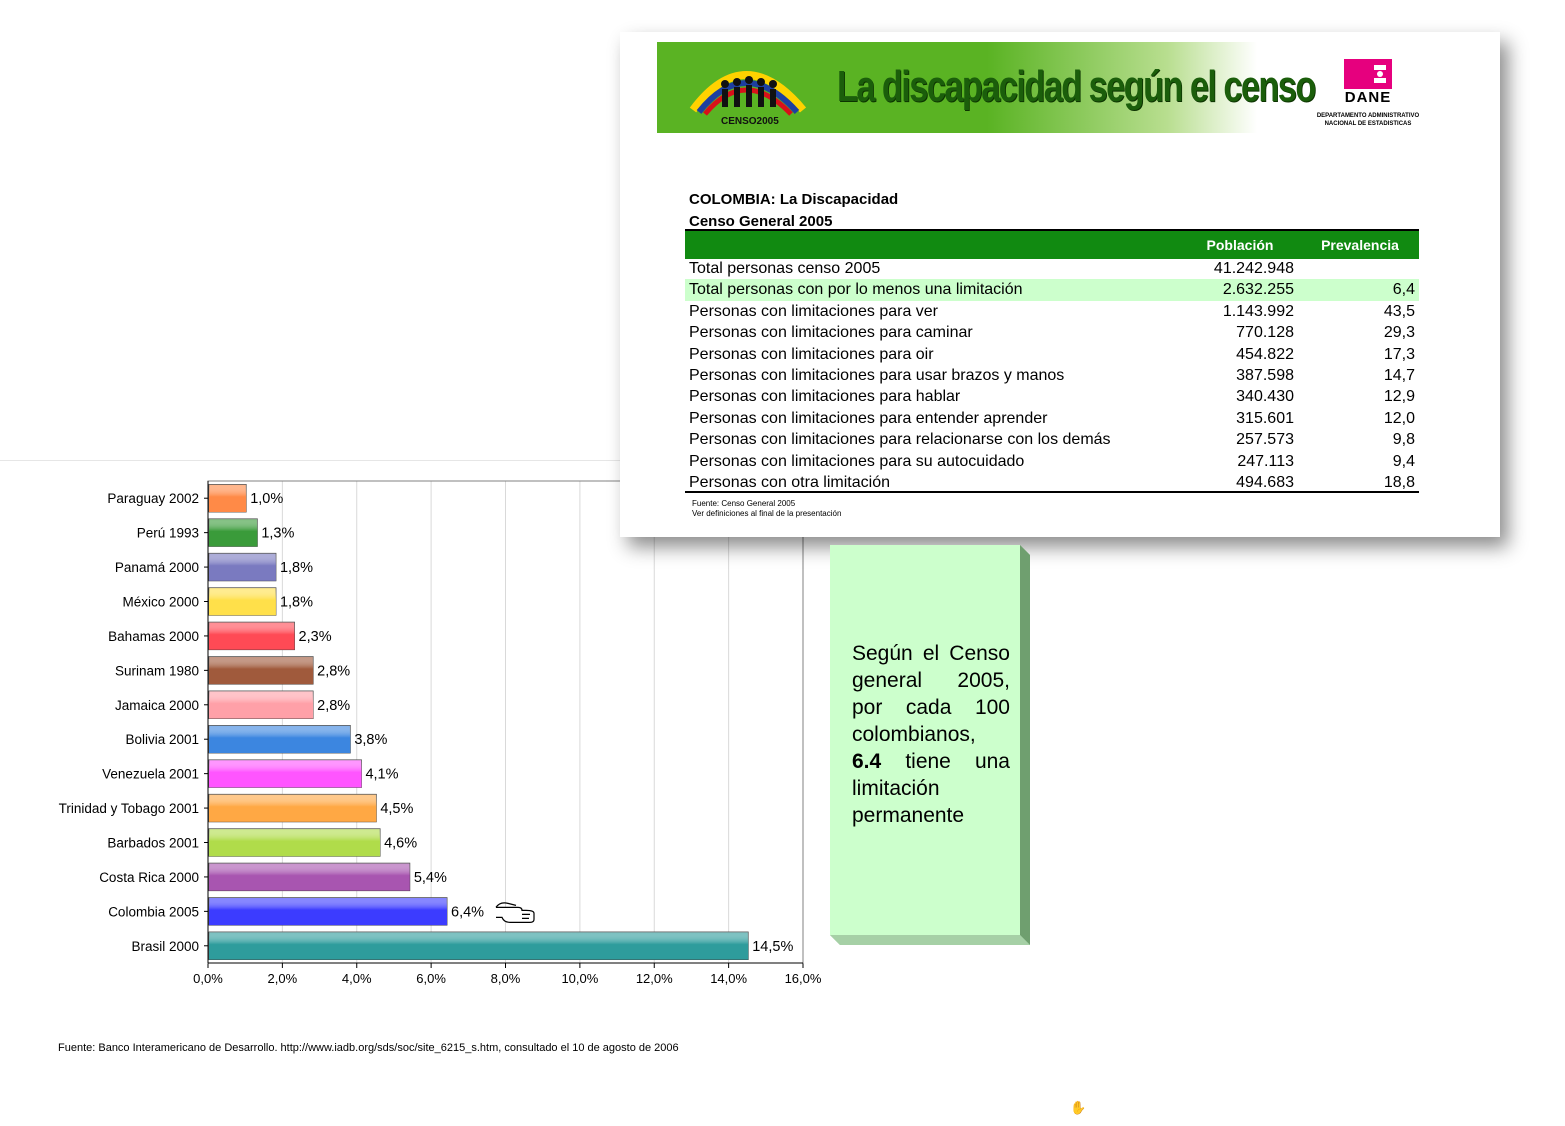 This screenshot has height=1126, width=1565. What do you see at coordinates (1399, 354) in the screenshot?
I see `row-prevalencia: 17,3` at bounding box center [1399, 354].